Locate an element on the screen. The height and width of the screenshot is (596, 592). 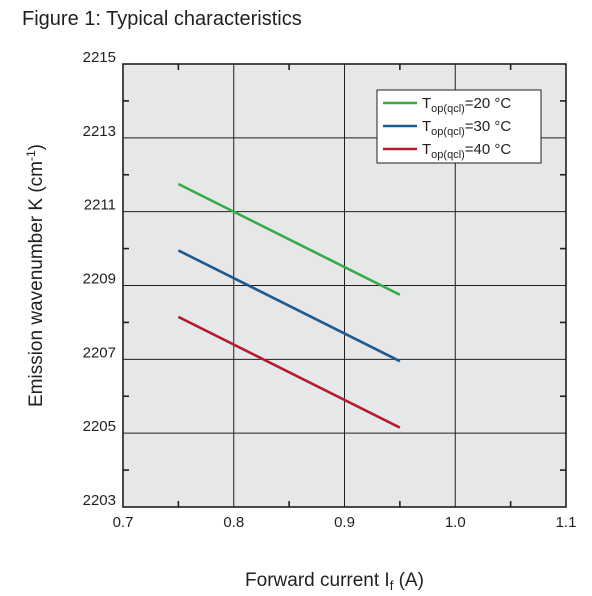
figure-title: Figure 1: Typical characteristics is located at coordinates (162, 19).